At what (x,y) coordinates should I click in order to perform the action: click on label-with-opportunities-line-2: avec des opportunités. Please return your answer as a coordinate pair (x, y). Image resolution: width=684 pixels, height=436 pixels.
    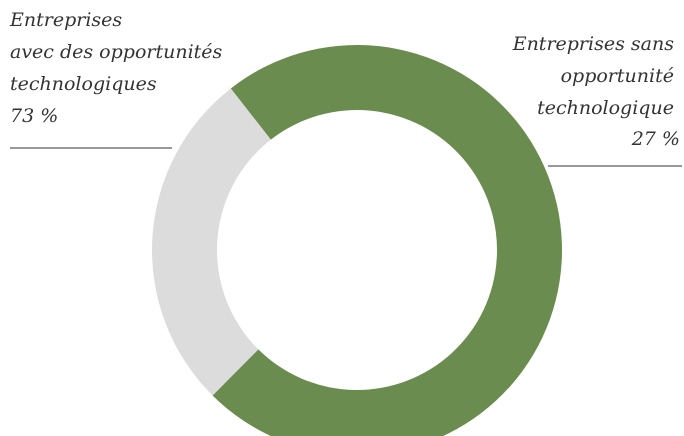
    Looking at the image, I should click on (116, 52).